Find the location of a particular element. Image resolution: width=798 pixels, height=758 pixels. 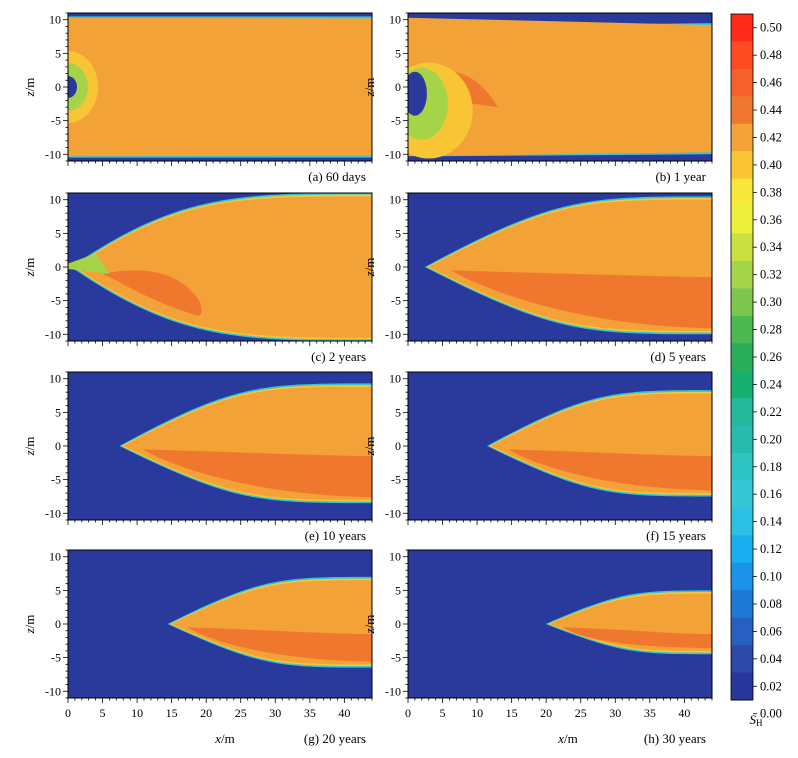

panel-c: 10 5 0 -5 -10 z/m (c) 2 years is located at coordinates (197, 278).